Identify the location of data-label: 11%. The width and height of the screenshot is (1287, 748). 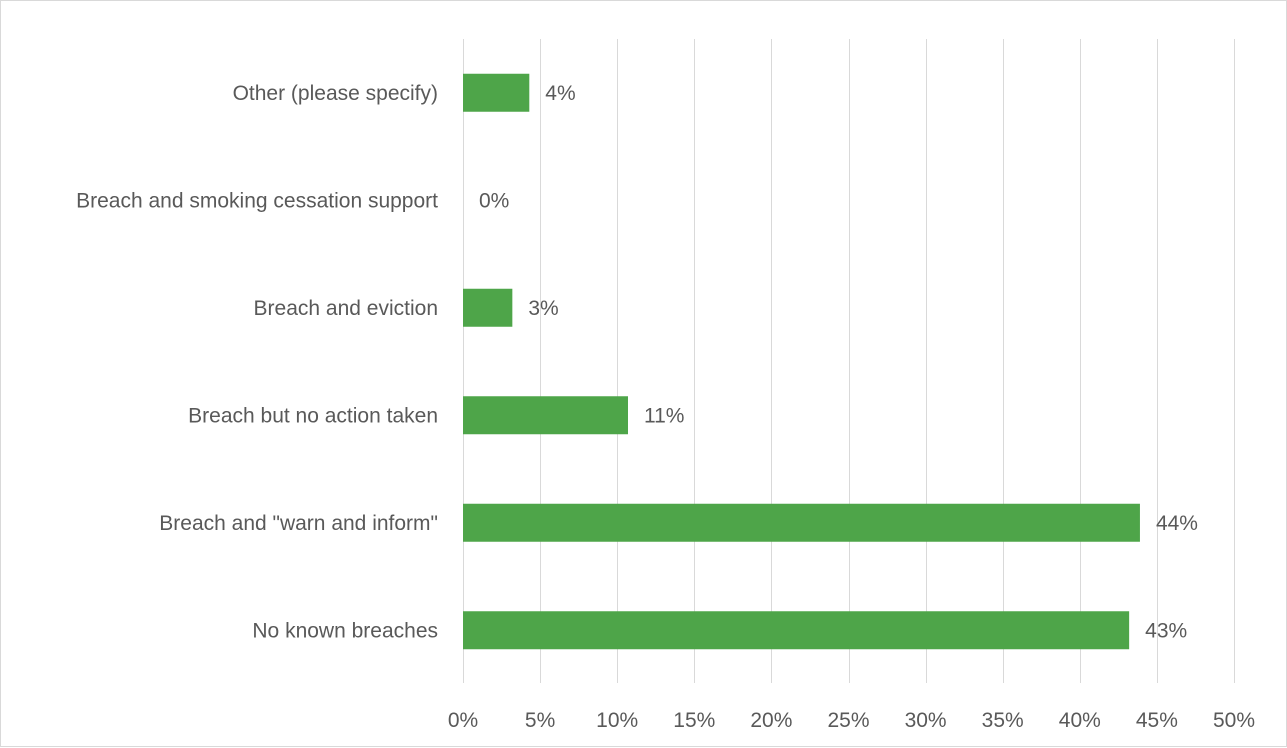
(664, 415).